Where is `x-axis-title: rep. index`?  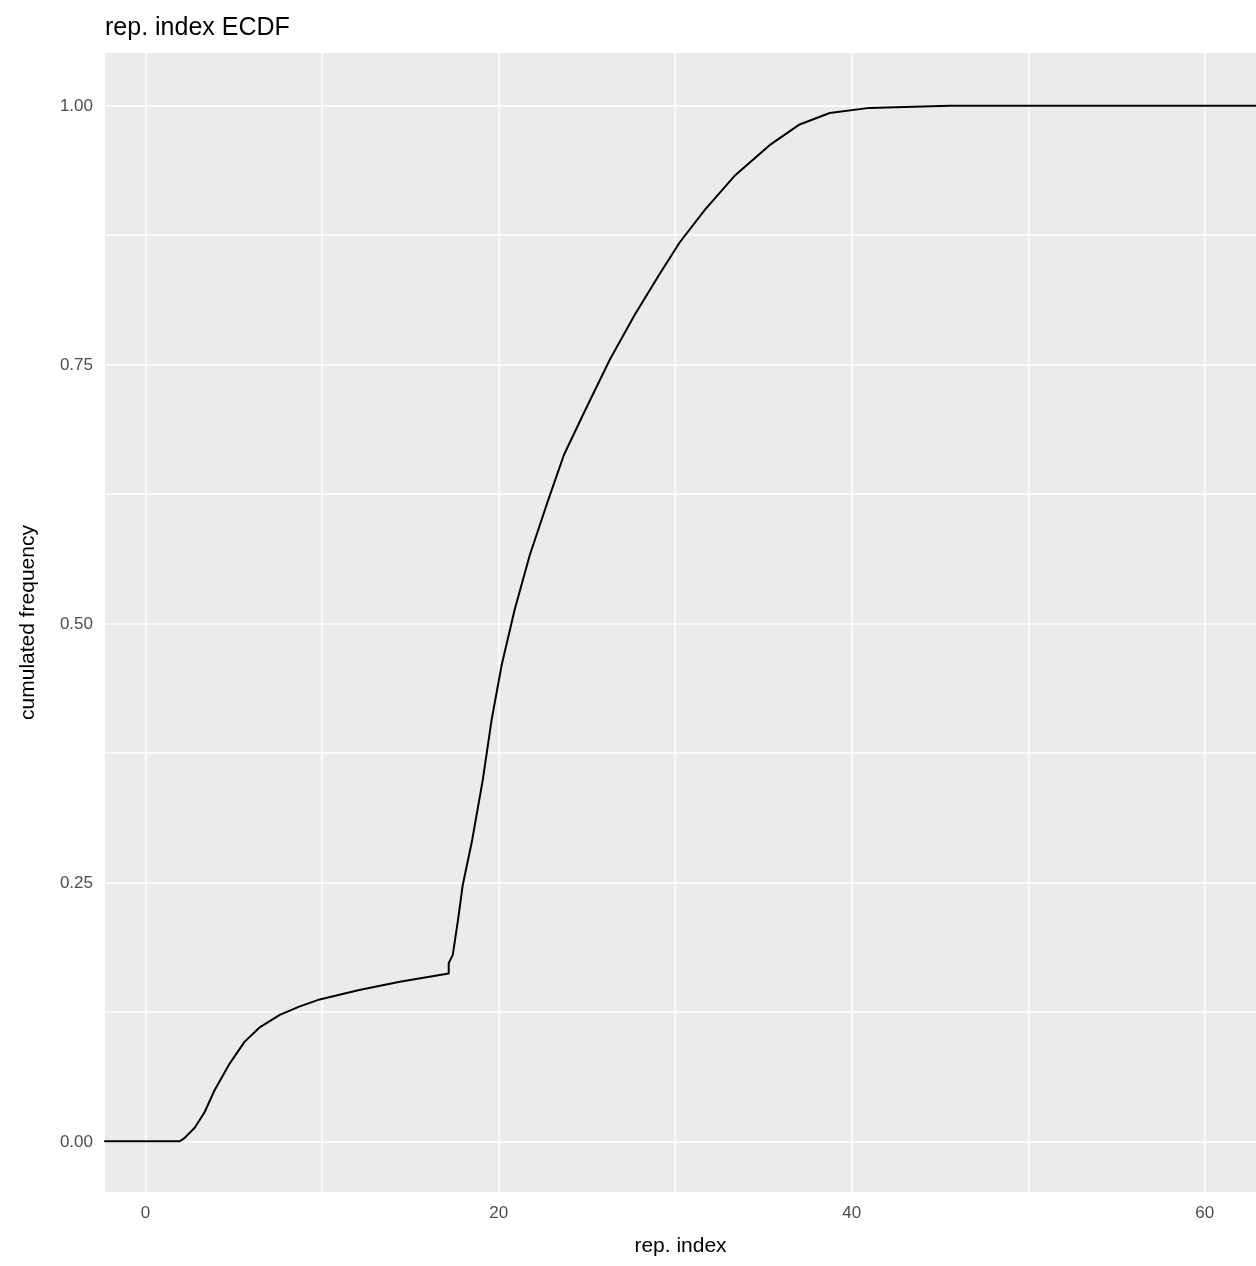
x-axis-title: rep. index is located at coordinates (681, 1244).